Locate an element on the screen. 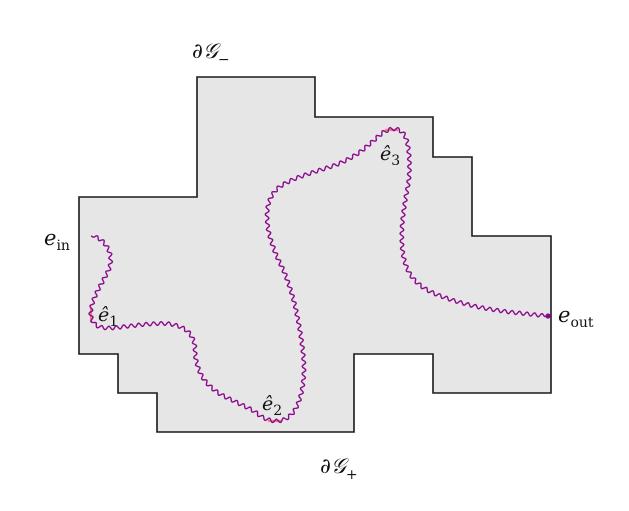  label-e-in: ein is located at coordinates (57, 240).